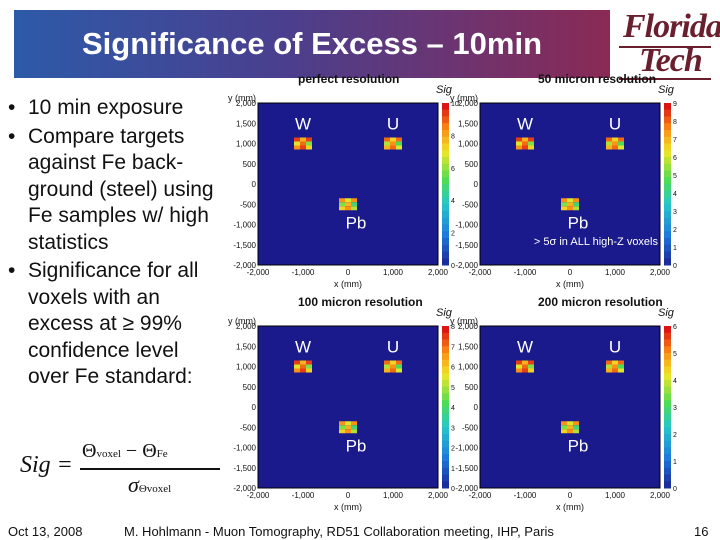 This screenshot has height=540, width=720. I want to click on y-tick-label: 1,000, so click(246, 367).